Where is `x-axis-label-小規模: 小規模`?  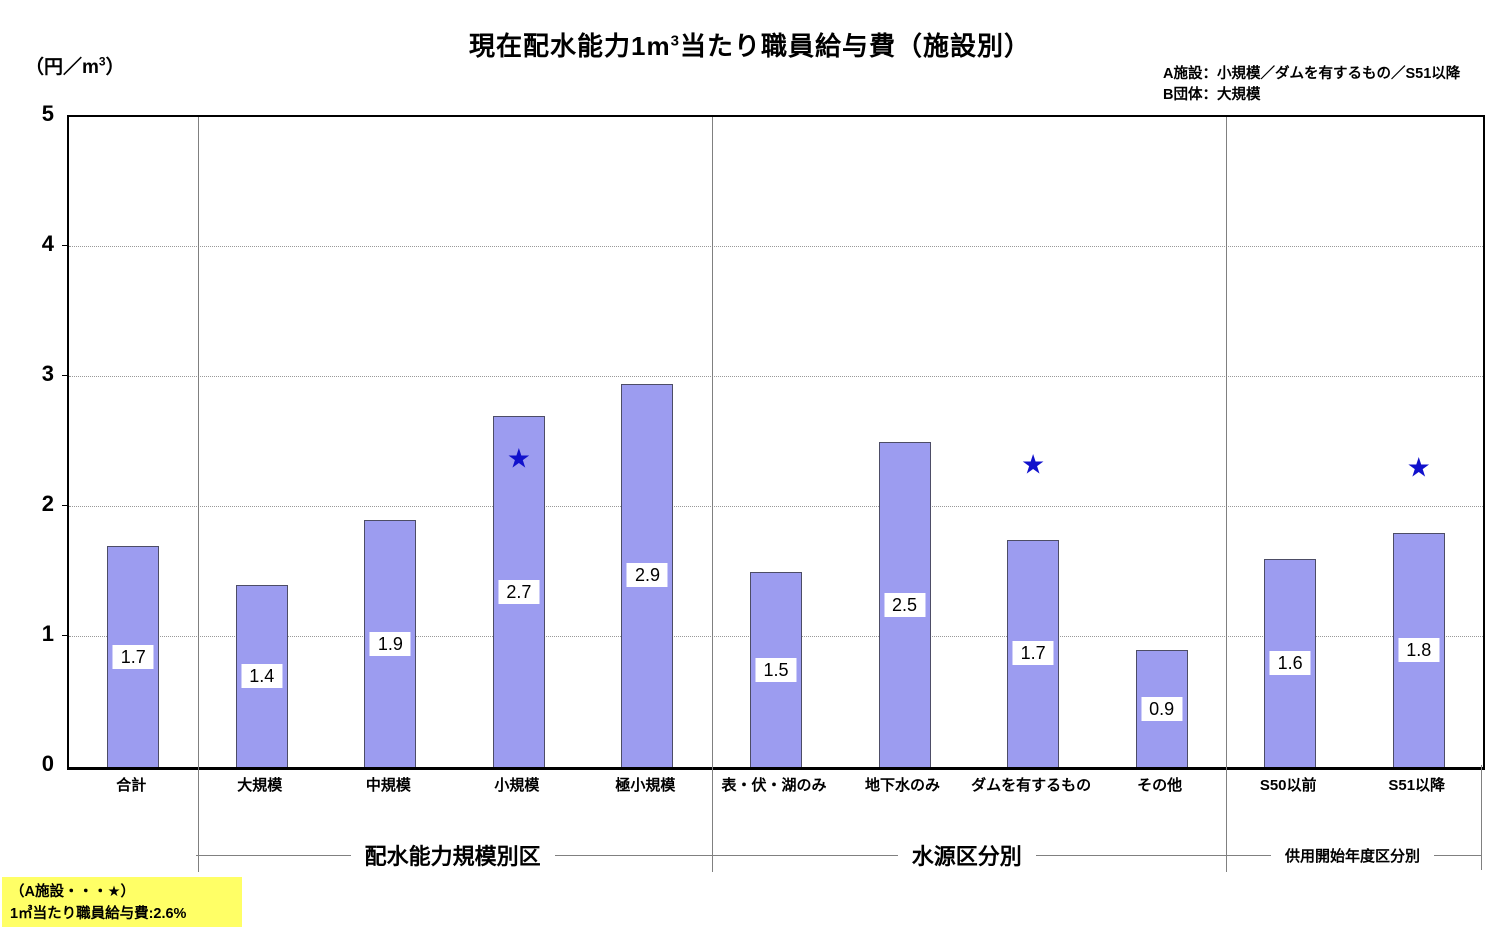 x-axis-label-小規模: 小規模 is located at coordinates (517, 785).